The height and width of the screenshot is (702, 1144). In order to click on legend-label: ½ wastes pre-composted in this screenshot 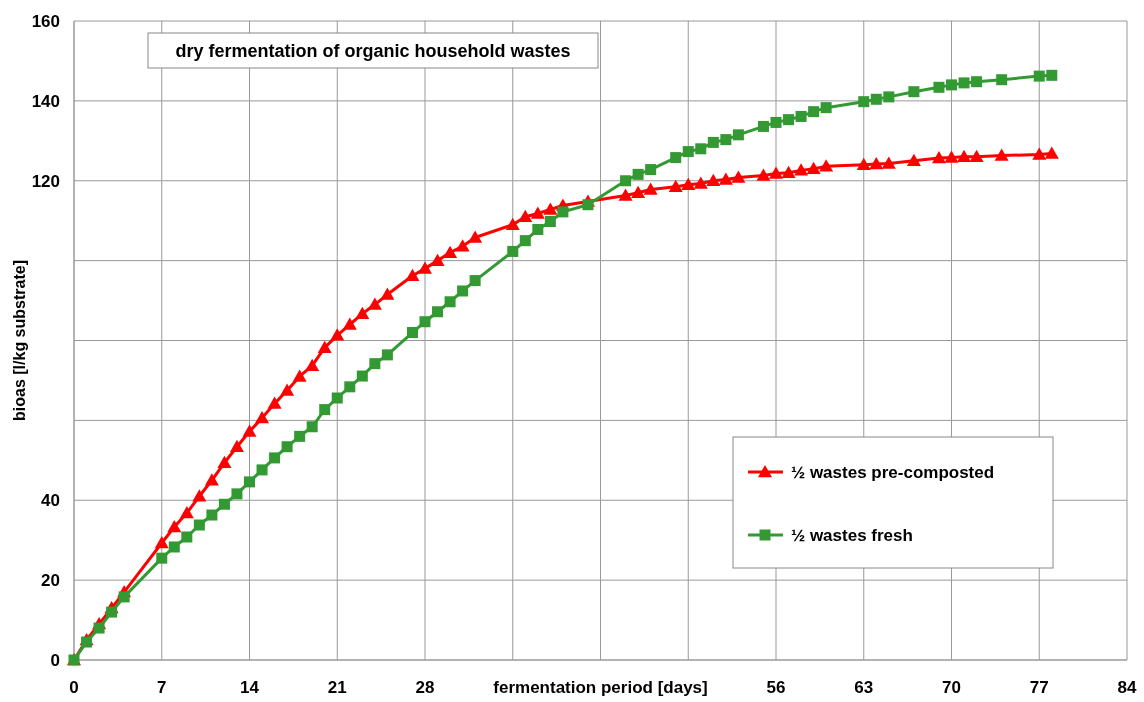, I will do `click(893, 472)`.